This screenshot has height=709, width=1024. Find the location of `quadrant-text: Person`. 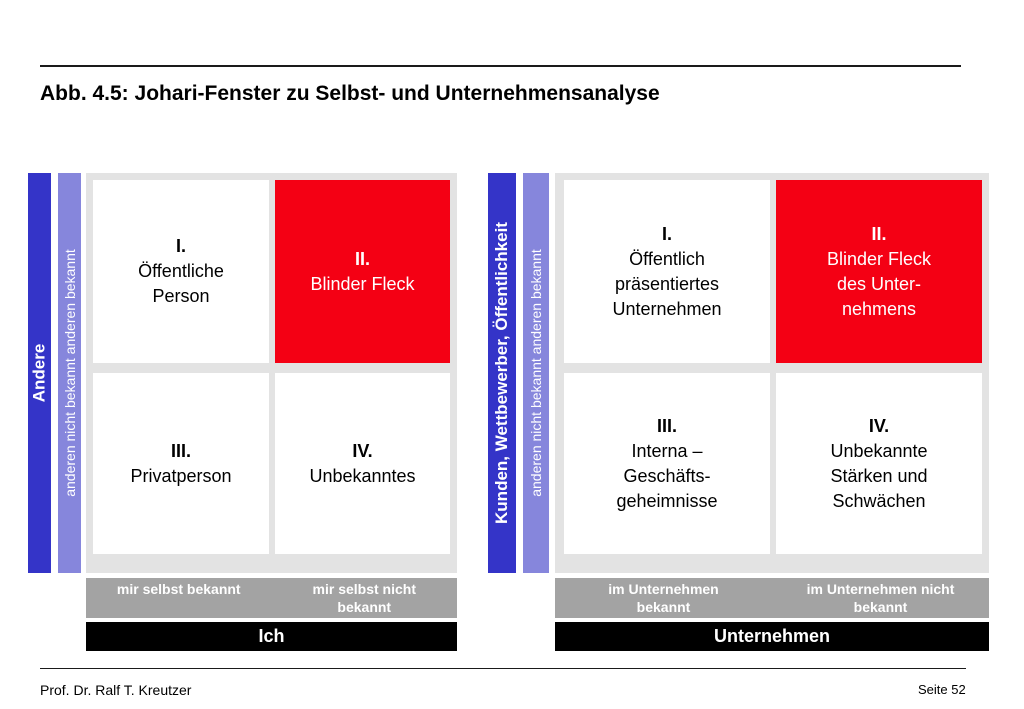

quadrant-text: Person is located at coordinates (181, 296).